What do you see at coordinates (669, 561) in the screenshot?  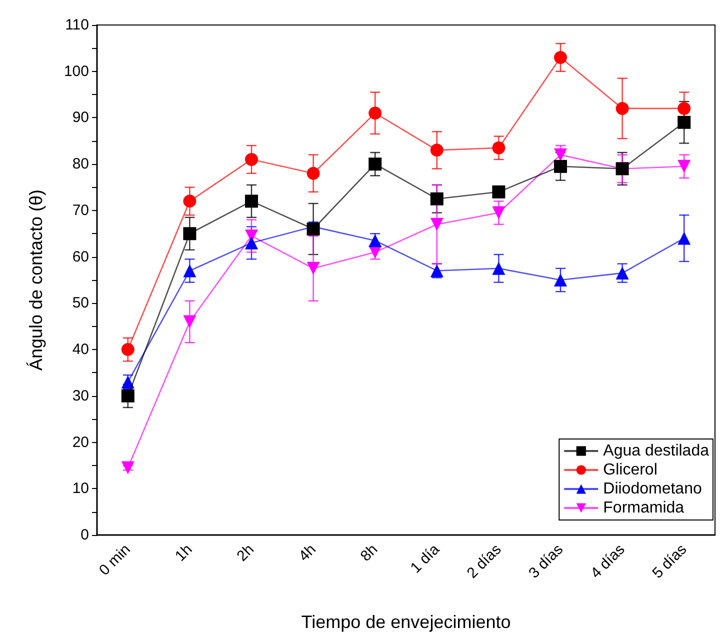 I see `x-tick-label: 5 días` at bounding box center [669, 561].